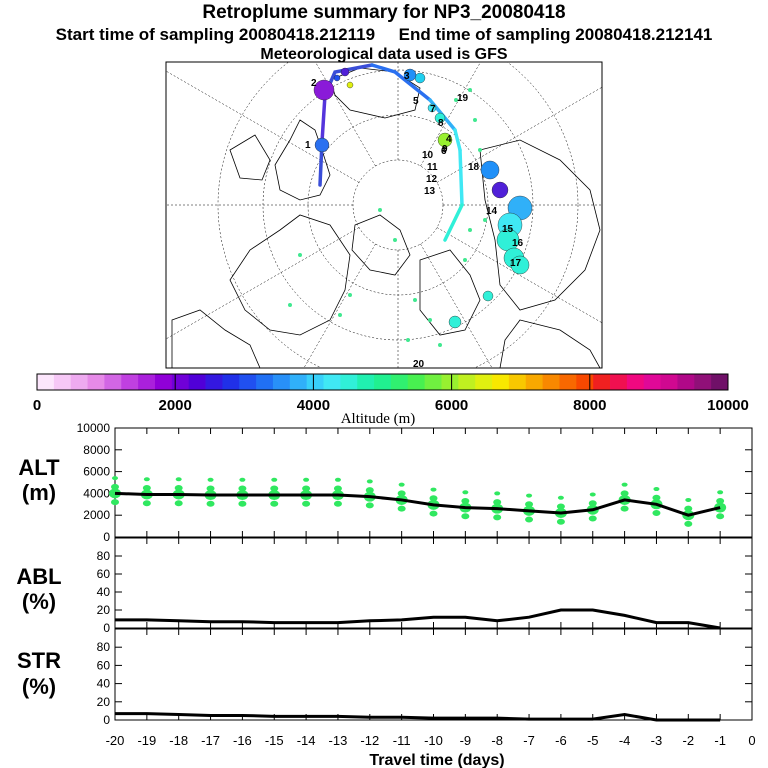  I want to click on x-tick-label: -14, so click(306, 740).